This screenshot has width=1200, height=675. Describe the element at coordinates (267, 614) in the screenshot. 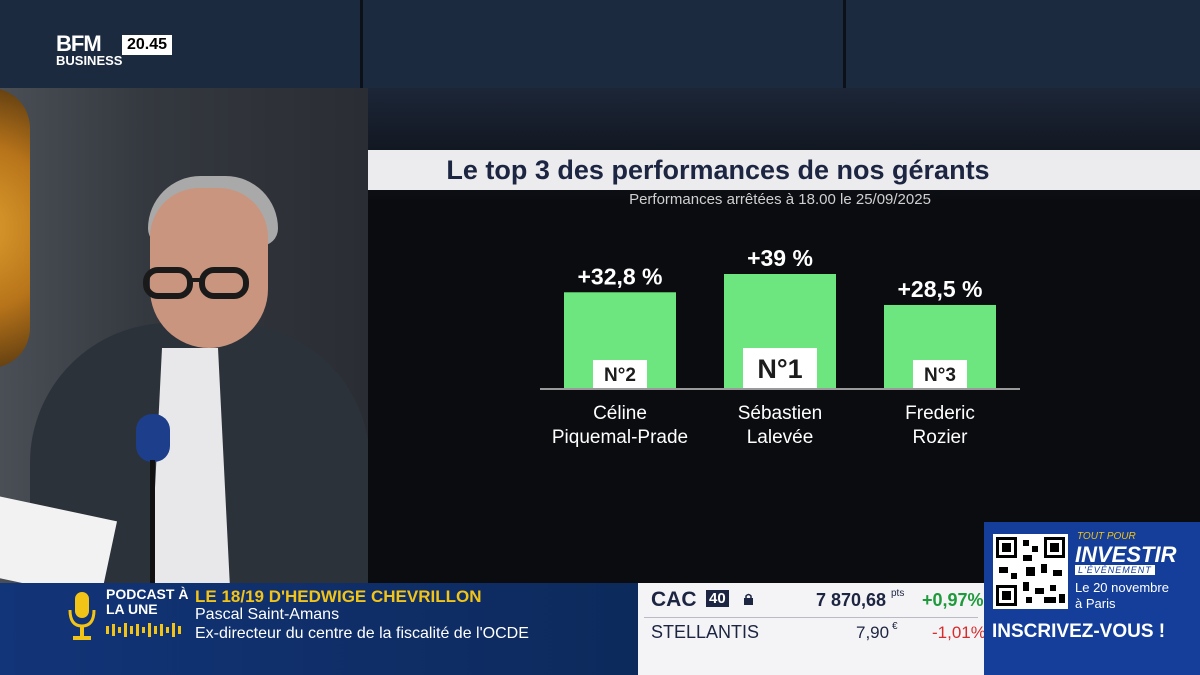

I see `guest-name: Pascal Saint-Amans` at that location.